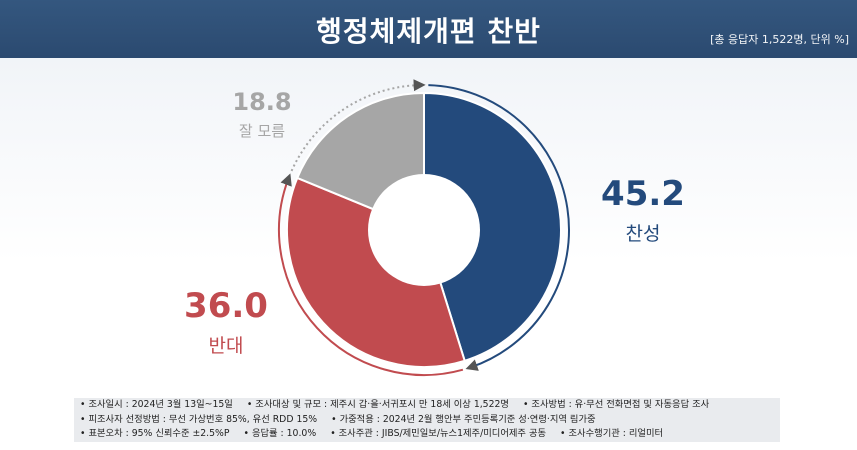  What do you see at coordinates (643, 194) in the screenshot?
I see `value-label: 45.2` at bounding box center [643, 194].